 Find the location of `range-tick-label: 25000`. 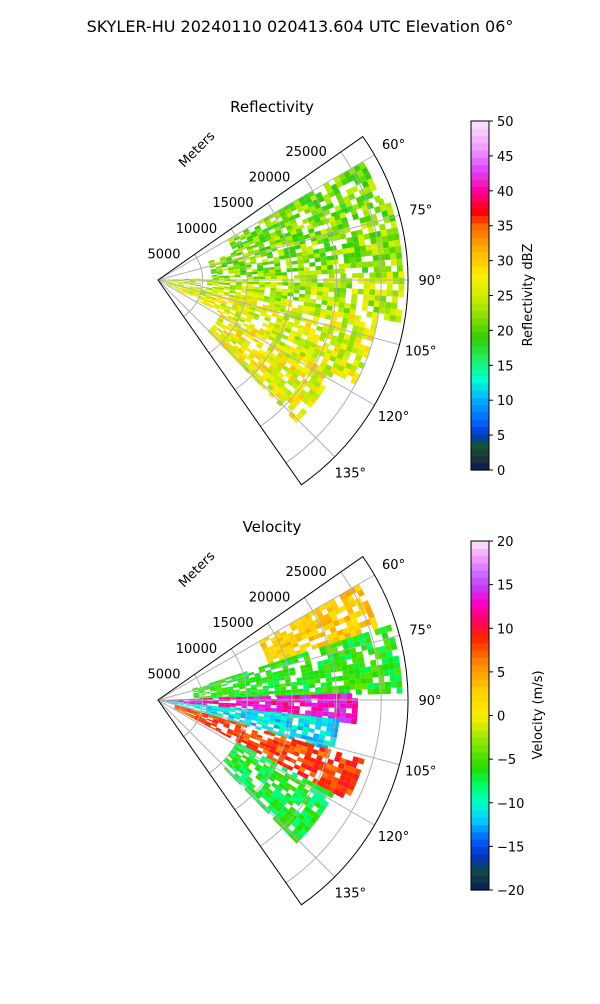

range-tick-label: 25000 is located at coordinates (305, 152).